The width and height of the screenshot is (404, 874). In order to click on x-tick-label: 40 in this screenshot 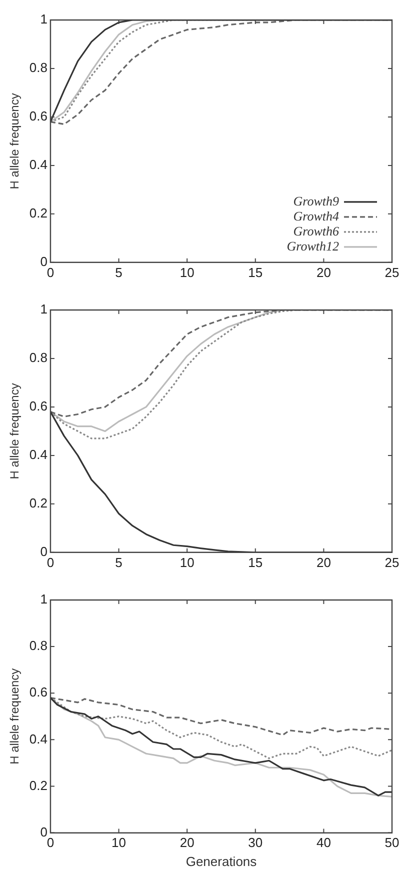, I will do `click(323, 842)`.